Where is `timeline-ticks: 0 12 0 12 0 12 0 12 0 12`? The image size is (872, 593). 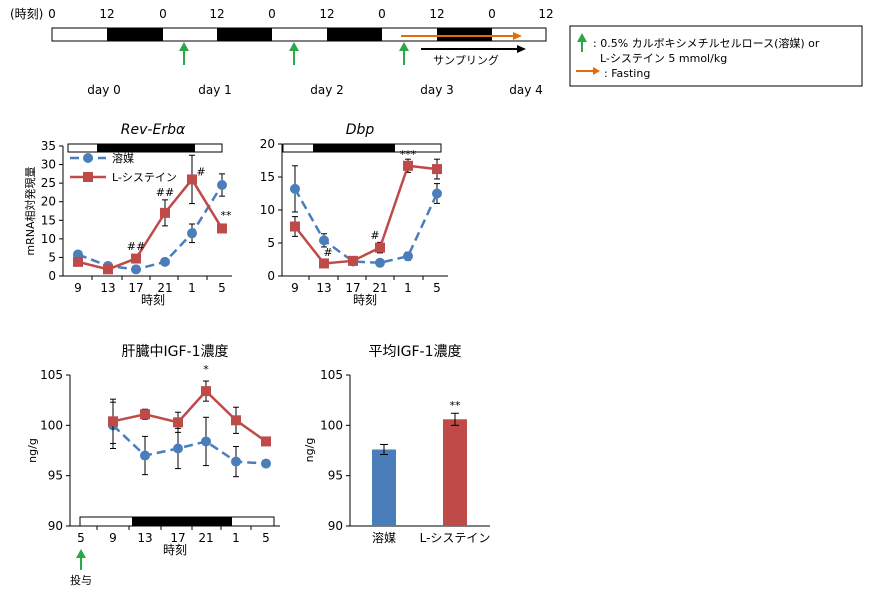 timeline-ticks: 0 12 0 12 0 12 0 12 0 12 is located at coordinates (300, 14).